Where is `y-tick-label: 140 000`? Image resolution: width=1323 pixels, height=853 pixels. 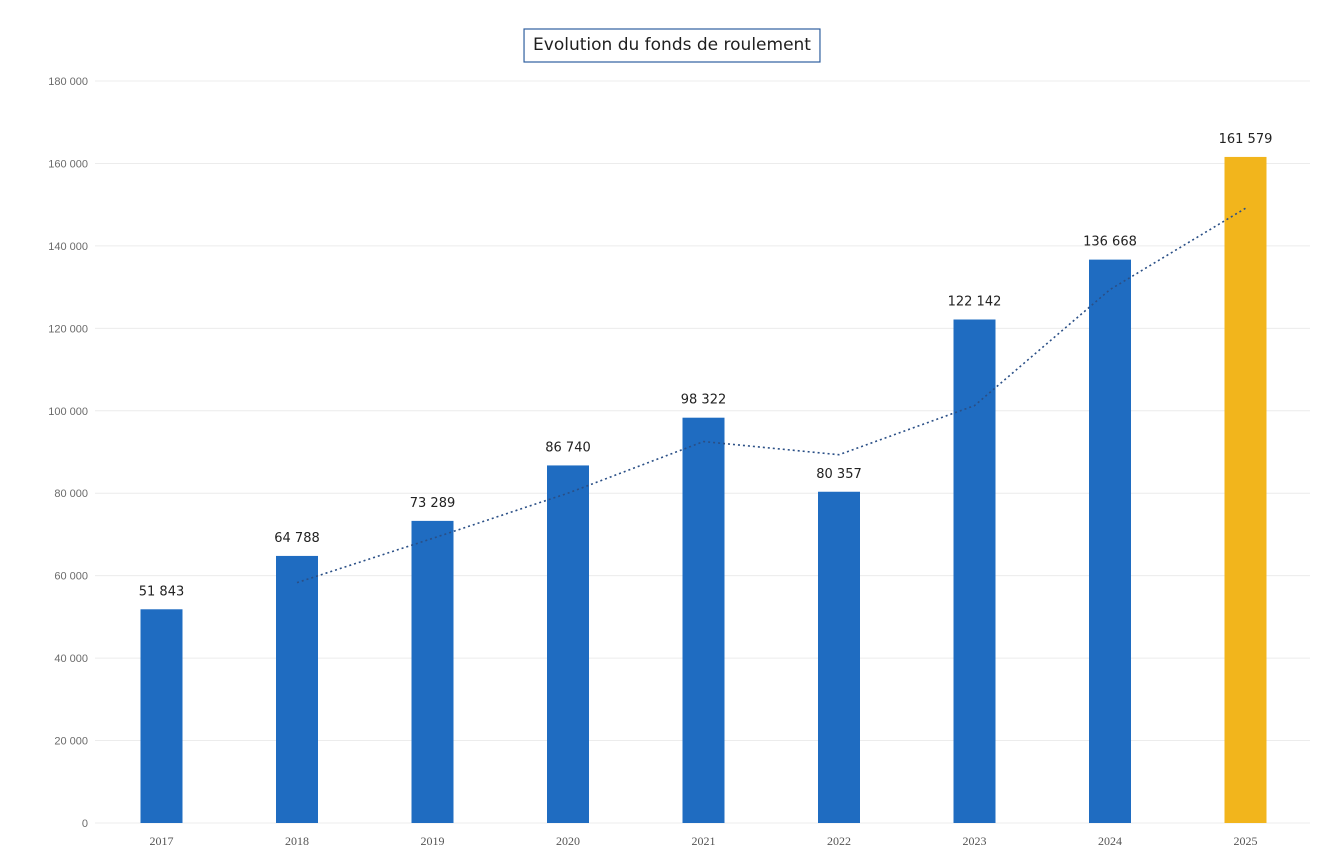
y-tick-label: 140 000 is located at coordinates (68, 247).